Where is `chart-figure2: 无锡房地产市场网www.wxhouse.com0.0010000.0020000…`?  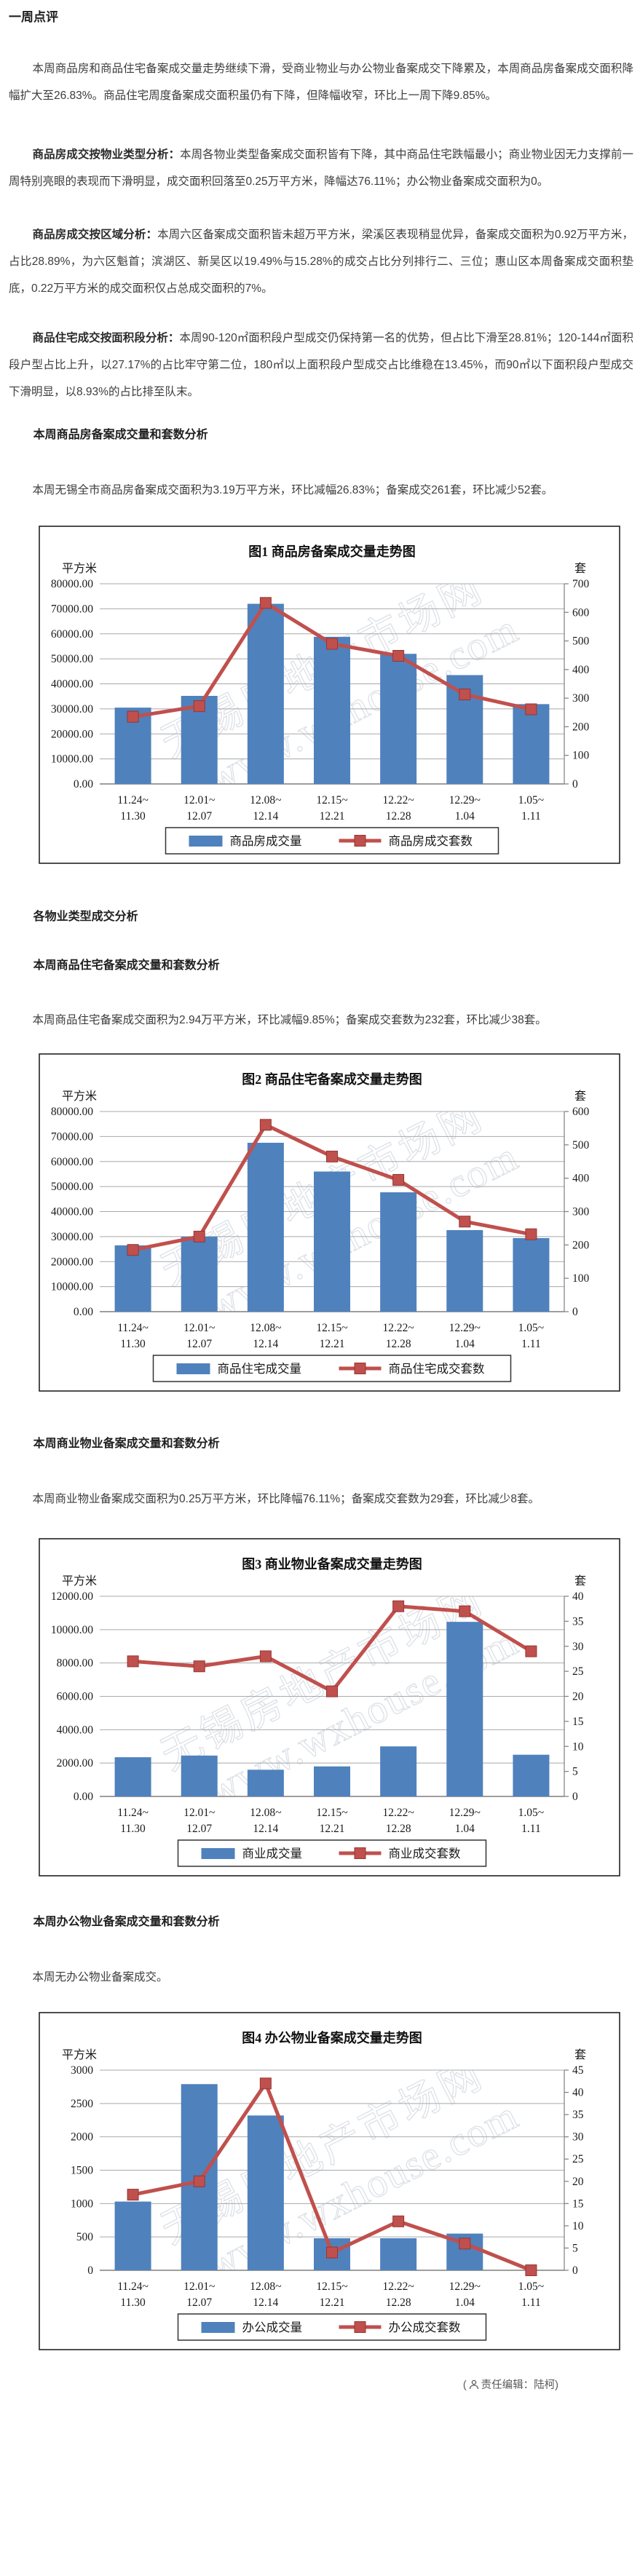 chart-figure2: 无锡房地产市场网www.wxhouse.com0.0010000.0020000… is located at coordinates (329, 1222).